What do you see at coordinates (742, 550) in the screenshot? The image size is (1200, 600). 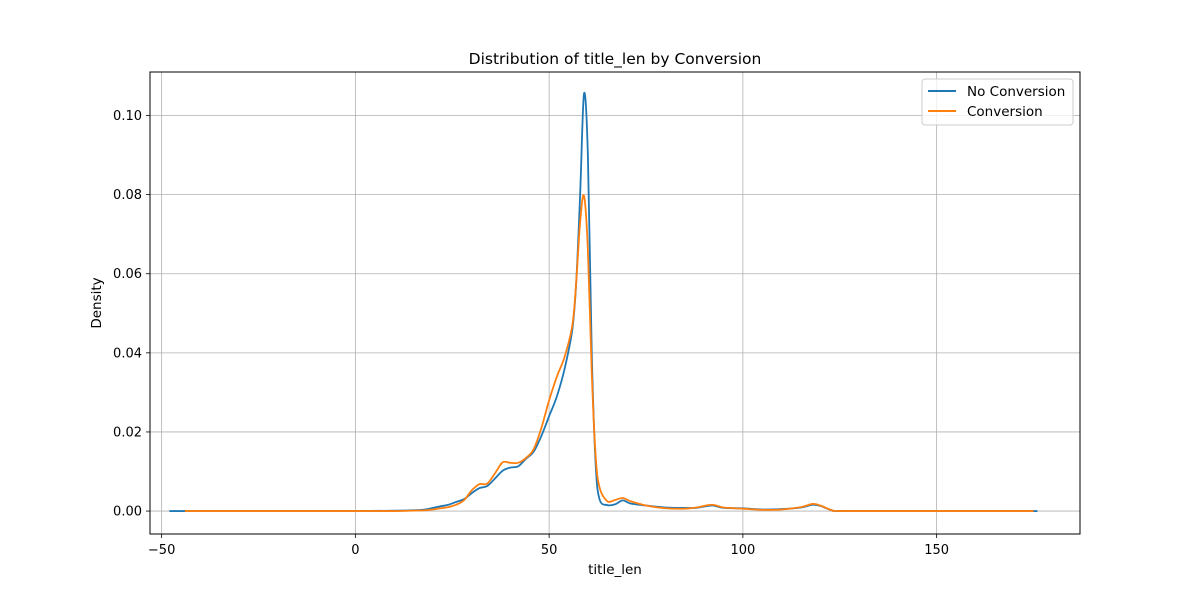 I see `x-tick-label: 100` at bounding box center [742, 550].